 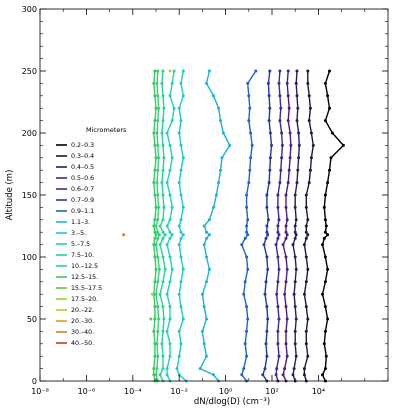 I want to click on x-tick-label: 10⁻⁴, so click(x=133, y=391).